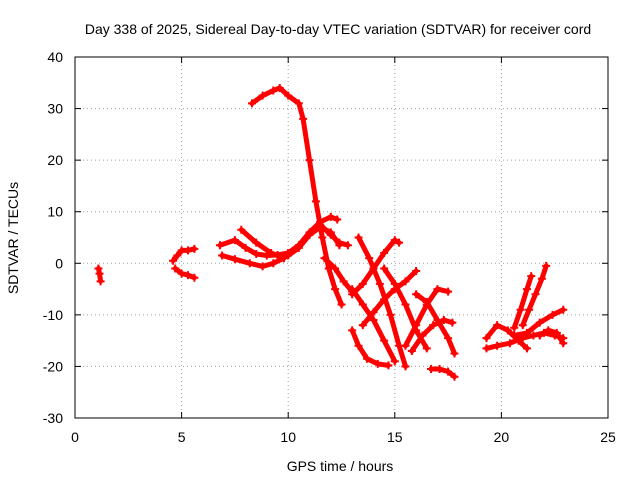  I want to click on y-tick-label: -30, so click(53, 418).